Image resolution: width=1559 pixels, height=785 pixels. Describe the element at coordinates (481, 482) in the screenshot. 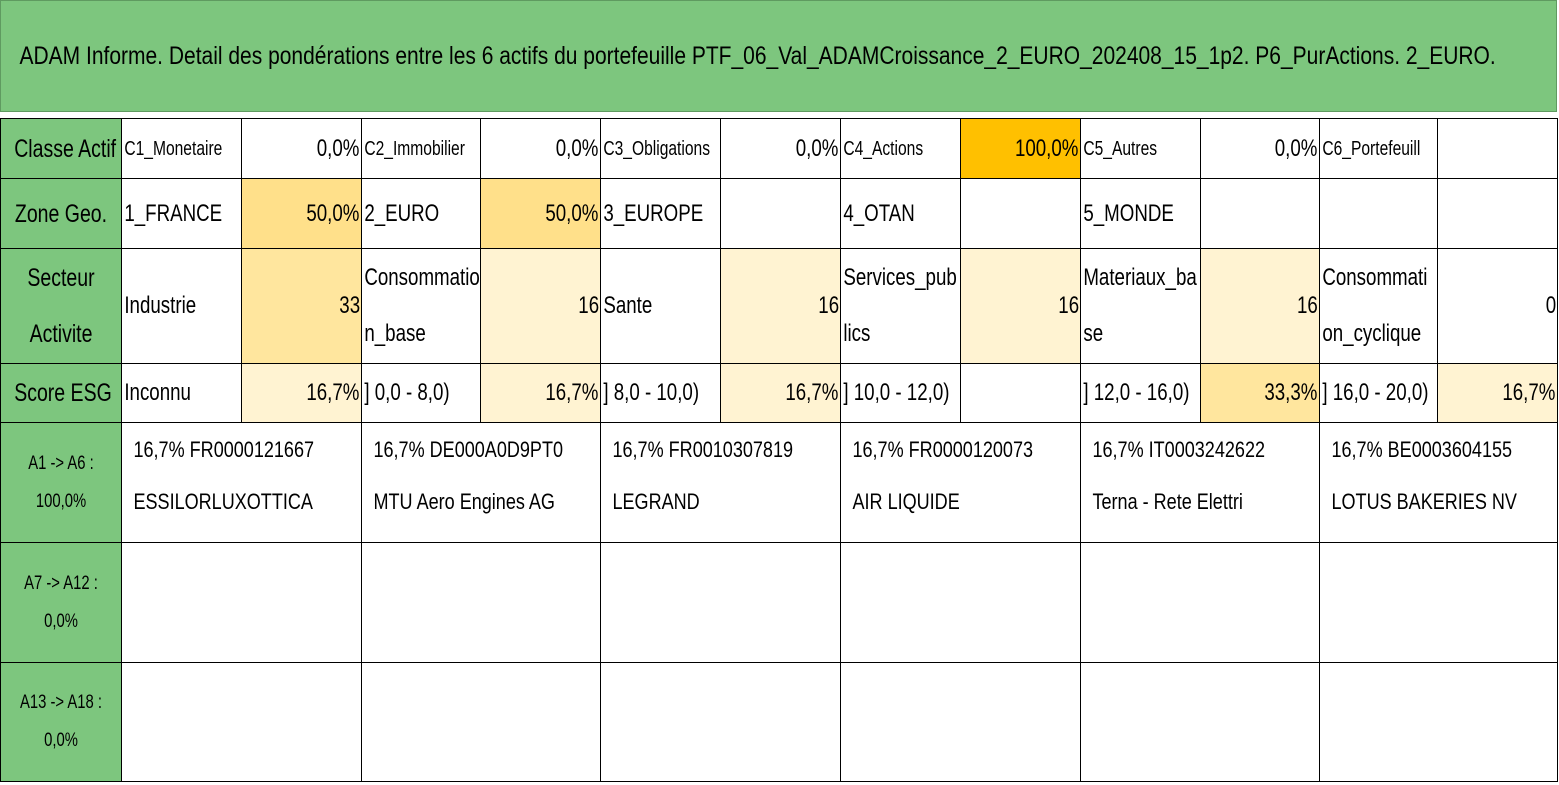

I see `asset-card: 16,7% DE000A0D9PT0 MTU Aero Engines AG` at that location.